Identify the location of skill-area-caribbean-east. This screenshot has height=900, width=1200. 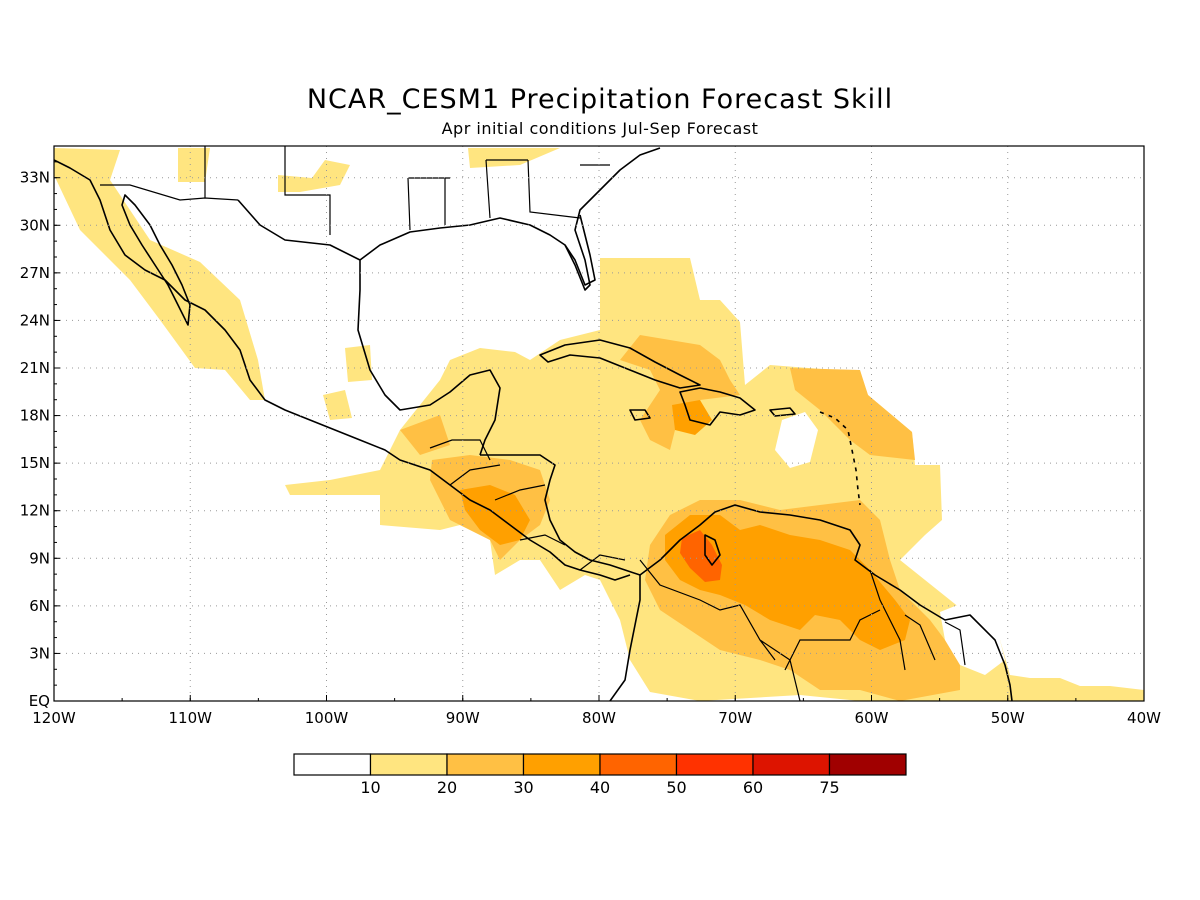
(852, 414).